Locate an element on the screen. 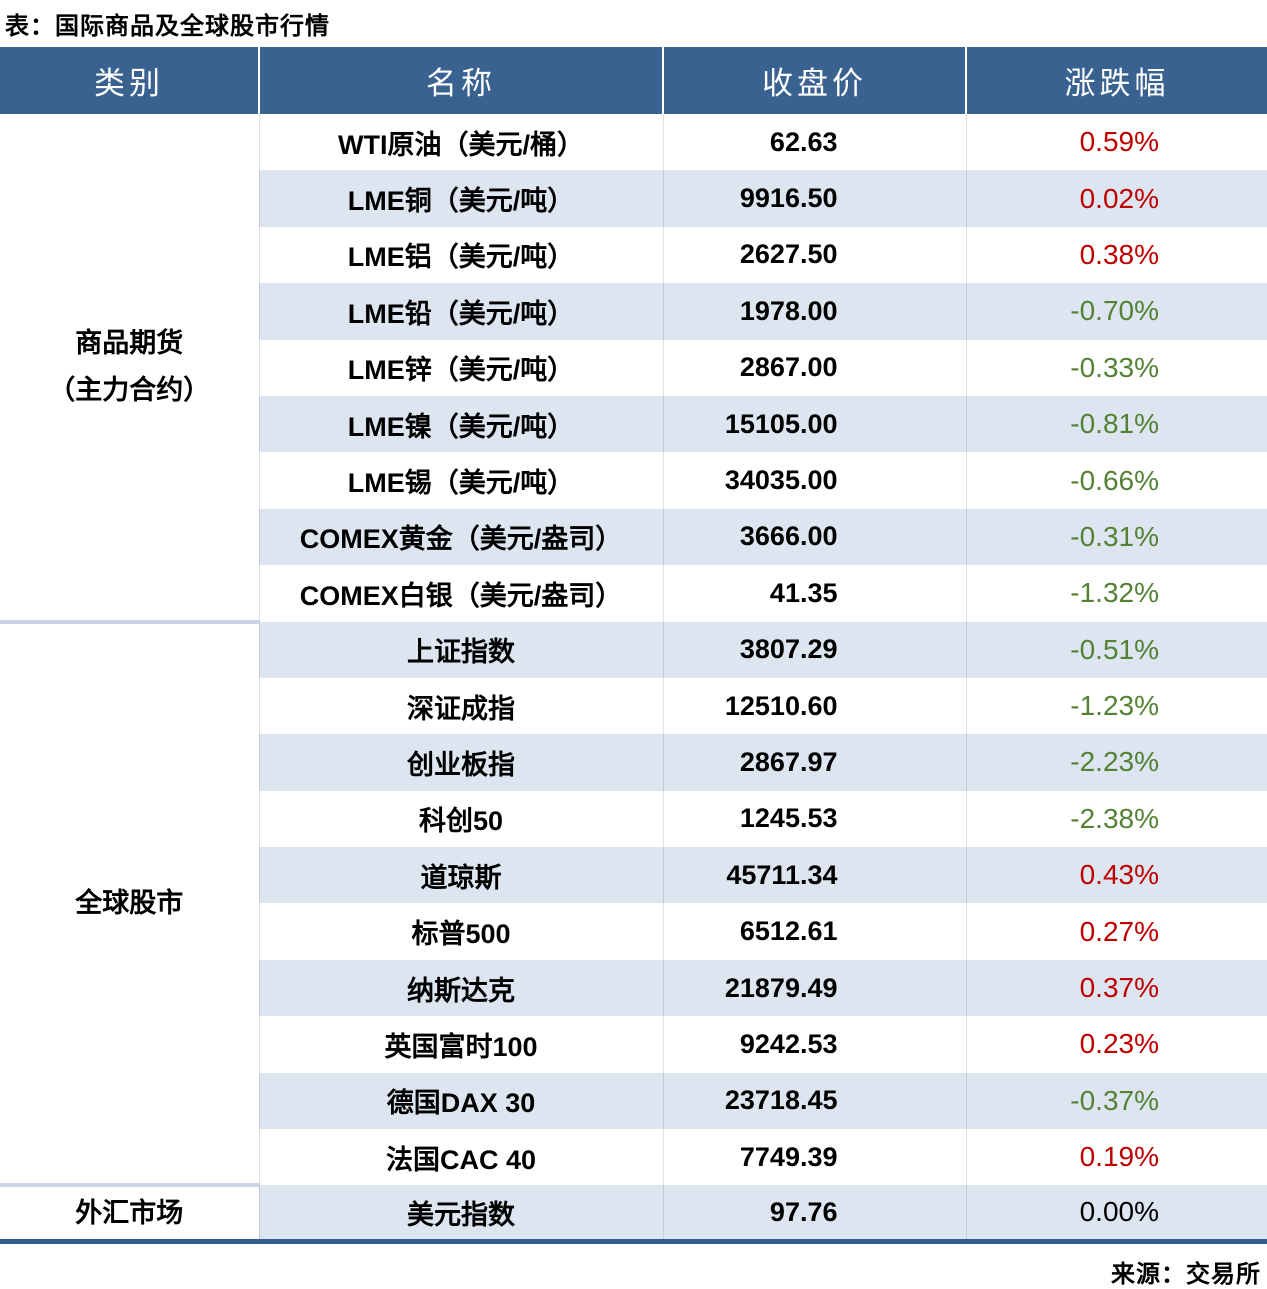 The width and height of the screenshot is (1267, 1289). close-price: 41.35 is located at coordinates (814, 593).